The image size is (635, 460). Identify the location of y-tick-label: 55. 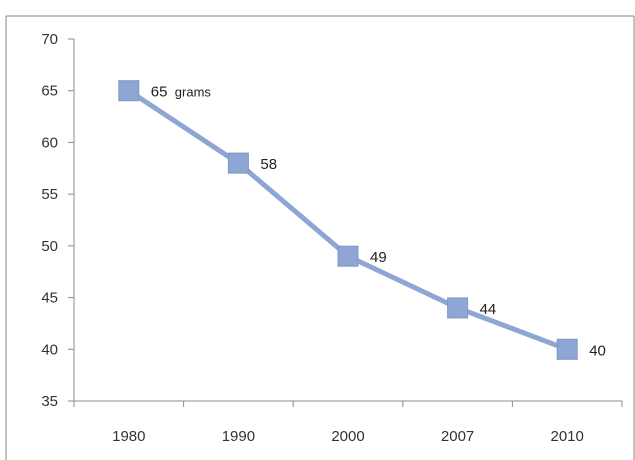
(49, 194).